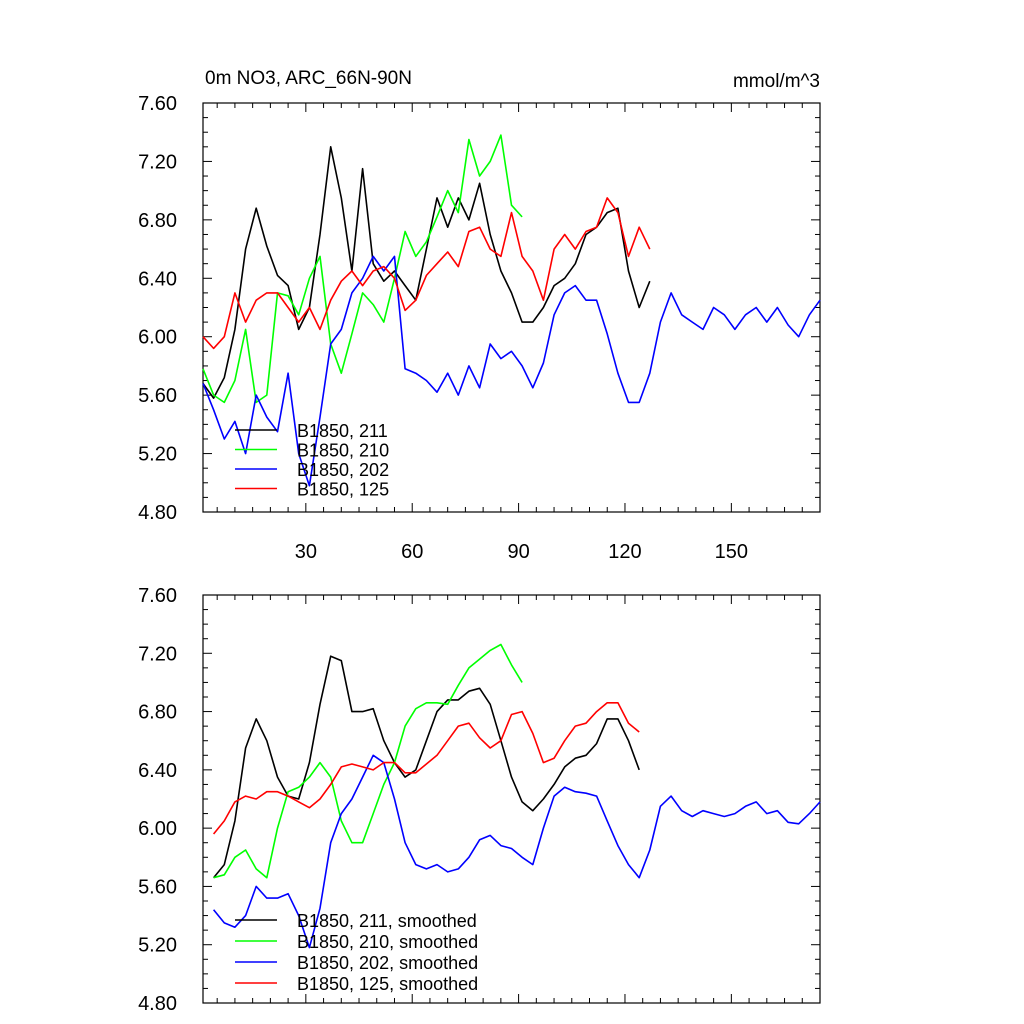  I want to click on x-tick-label: 30, so click(306, 552).